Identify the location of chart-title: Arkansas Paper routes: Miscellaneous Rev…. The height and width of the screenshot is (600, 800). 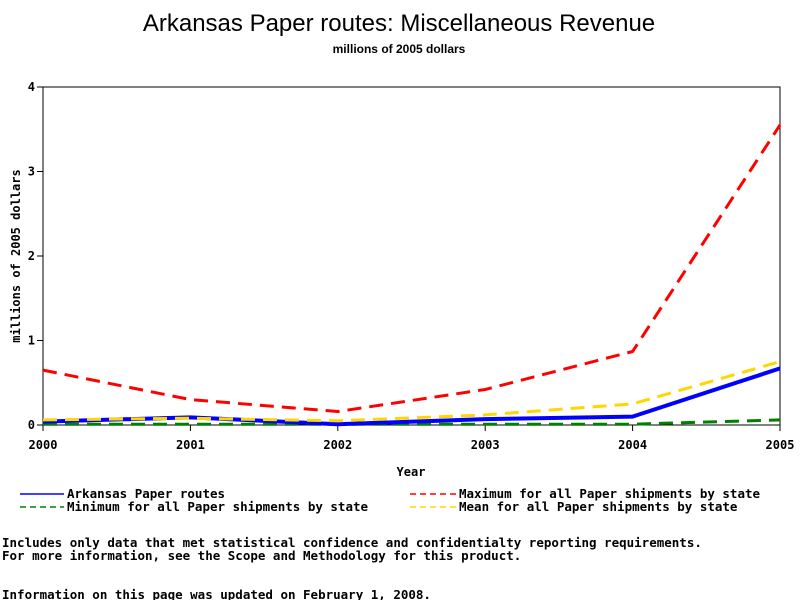
(399, 23).